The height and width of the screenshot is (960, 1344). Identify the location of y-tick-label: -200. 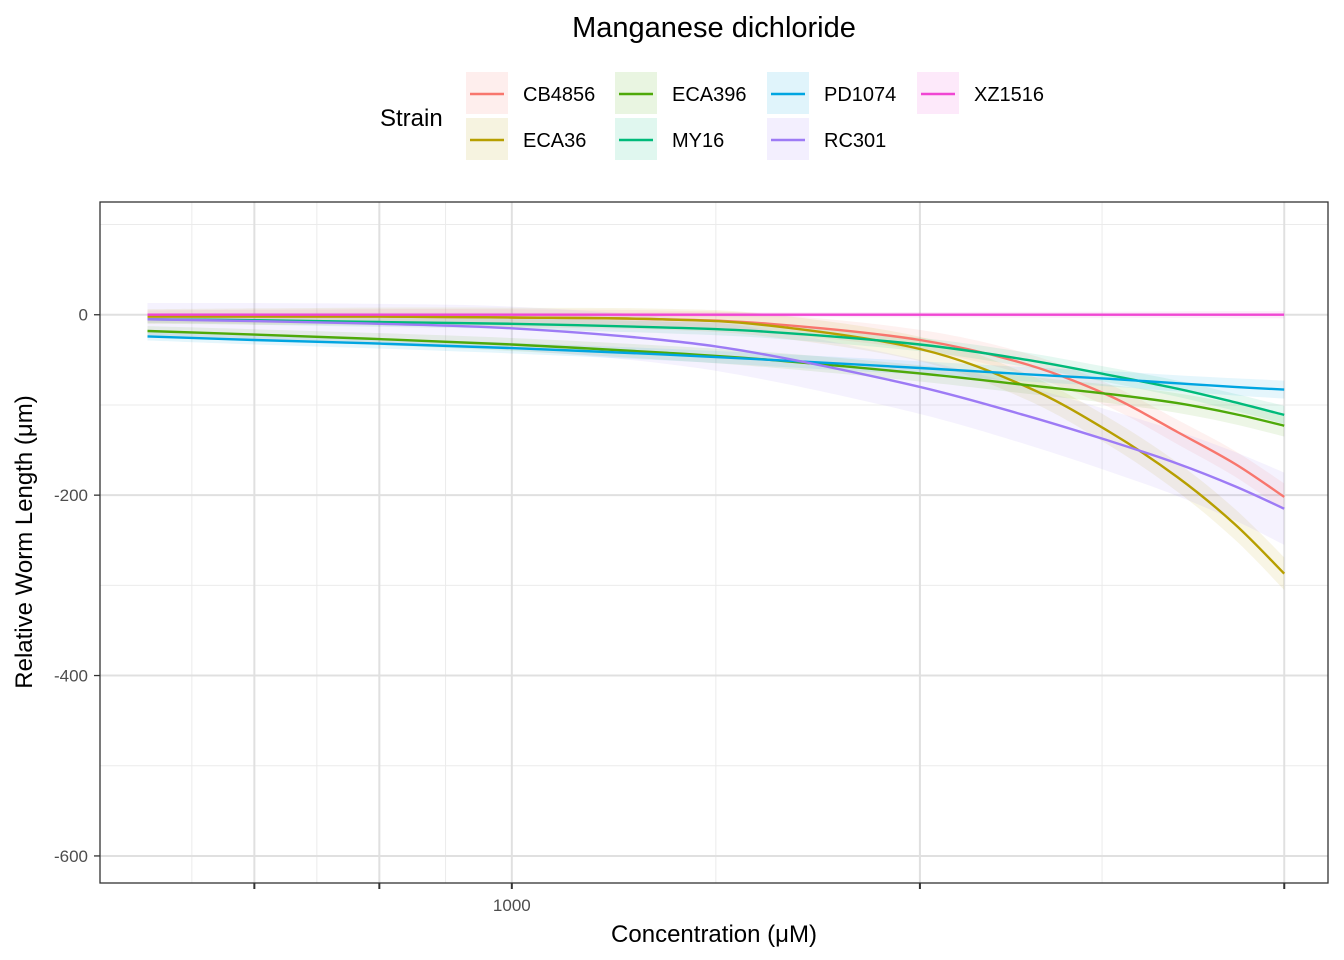
(71, 495).